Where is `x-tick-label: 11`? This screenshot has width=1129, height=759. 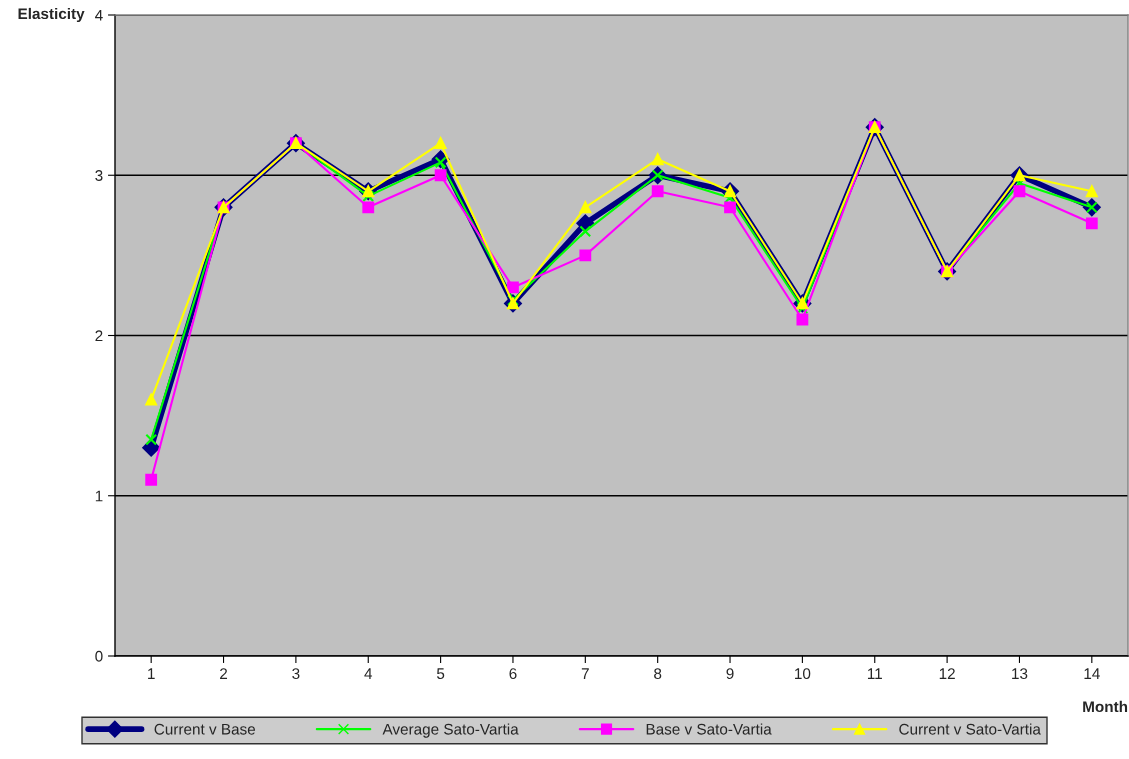
x-tick-label: 11 is located at coordinates (874, 673).